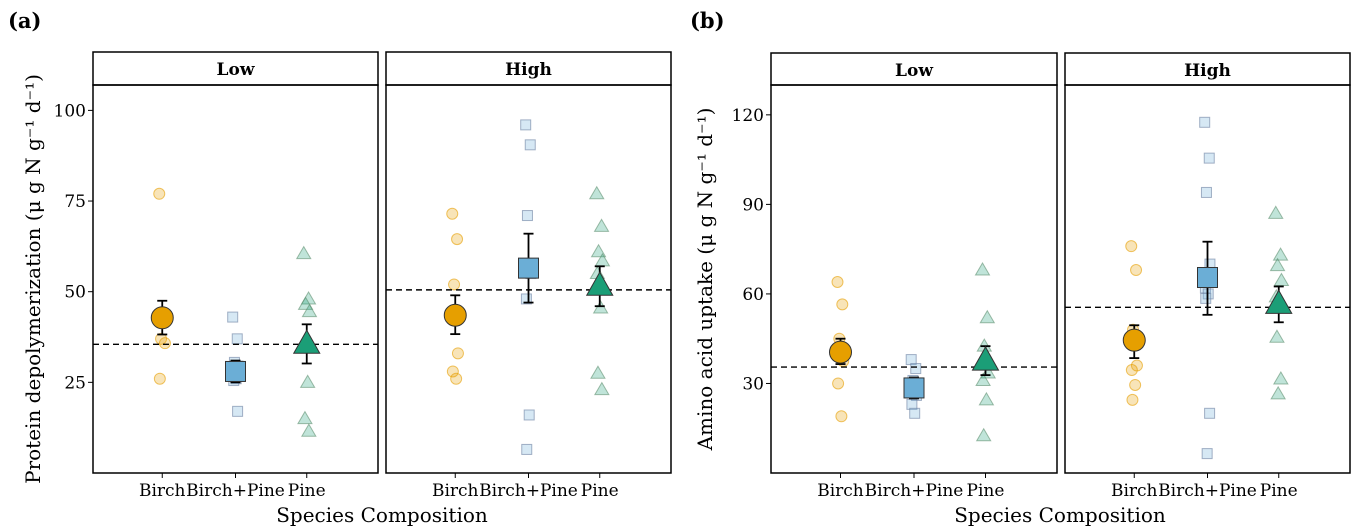  What do you see at coordinates (705, 353) in the screenshot?
I see `y-axis-label: Amino acid uptake` at bounding box center [705, 353].